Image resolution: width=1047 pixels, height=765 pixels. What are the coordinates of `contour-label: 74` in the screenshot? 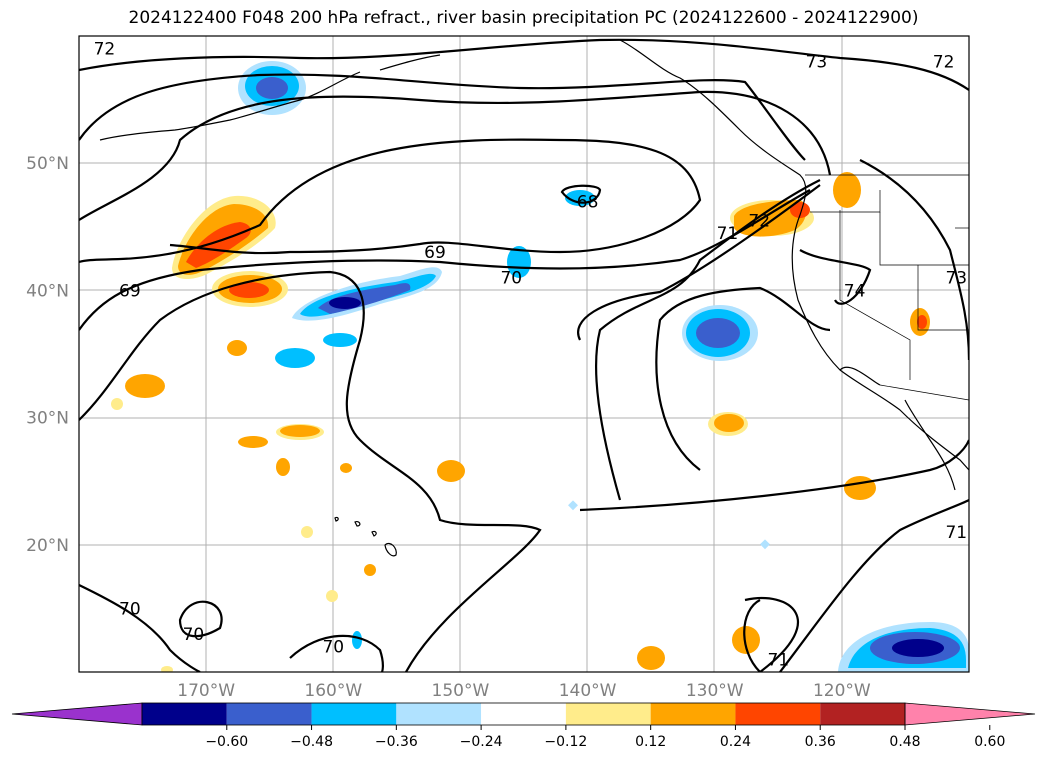 It's located at (855, 291).